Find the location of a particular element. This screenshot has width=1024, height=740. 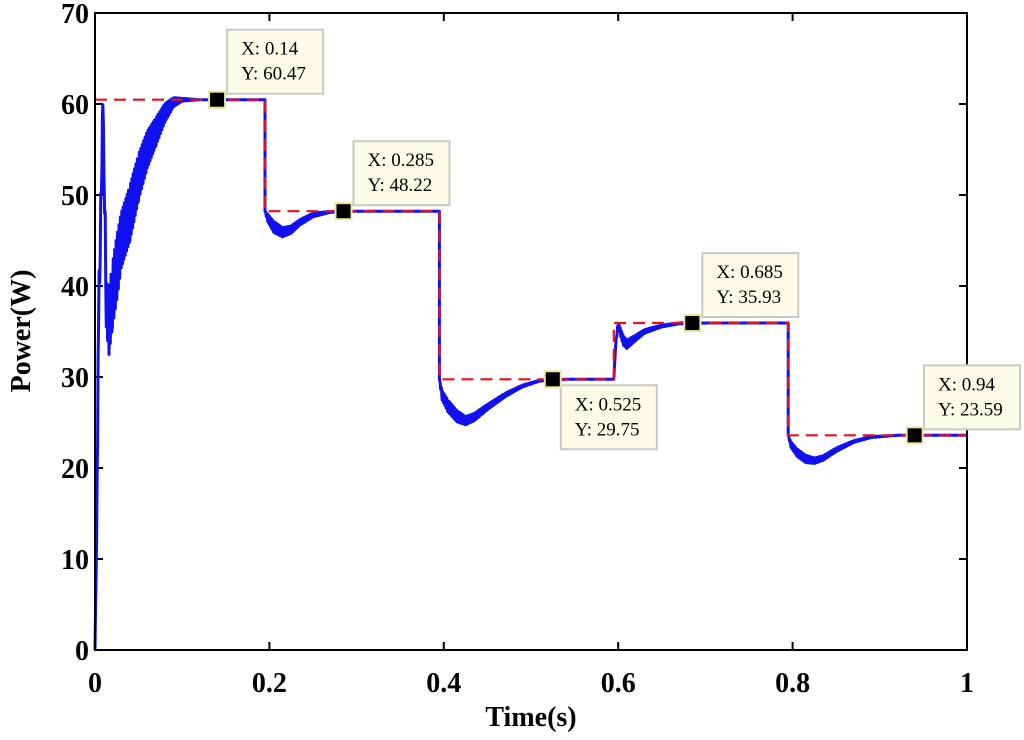

datatip: X: 0.14 Y: 60.47 is located at coordinates (266, 68).